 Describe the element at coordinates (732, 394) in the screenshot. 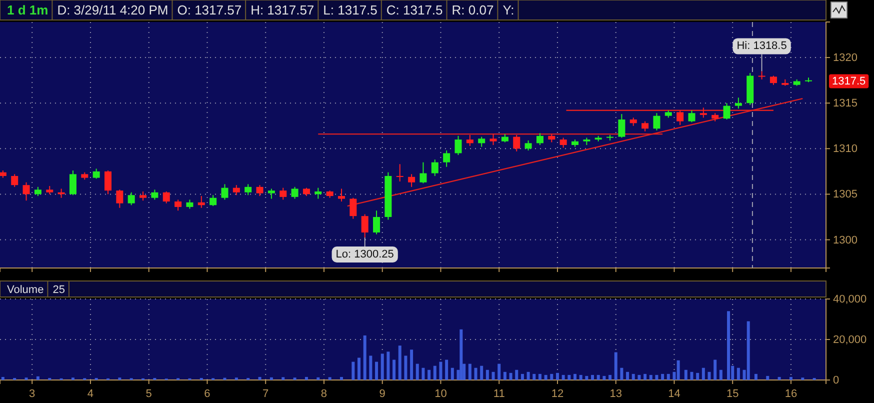

I see `x-tick-label: 15` at that location.